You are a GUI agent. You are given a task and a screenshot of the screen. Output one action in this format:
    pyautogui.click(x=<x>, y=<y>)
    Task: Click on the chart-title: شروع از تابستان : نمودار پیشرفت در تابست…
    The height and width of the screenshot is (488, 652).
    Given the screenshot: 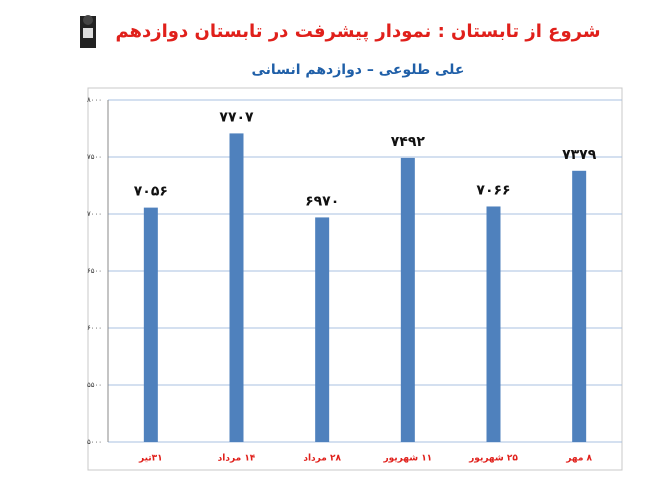 What is the action you would take?
    pyautogui.click(x=357, y=31)
    